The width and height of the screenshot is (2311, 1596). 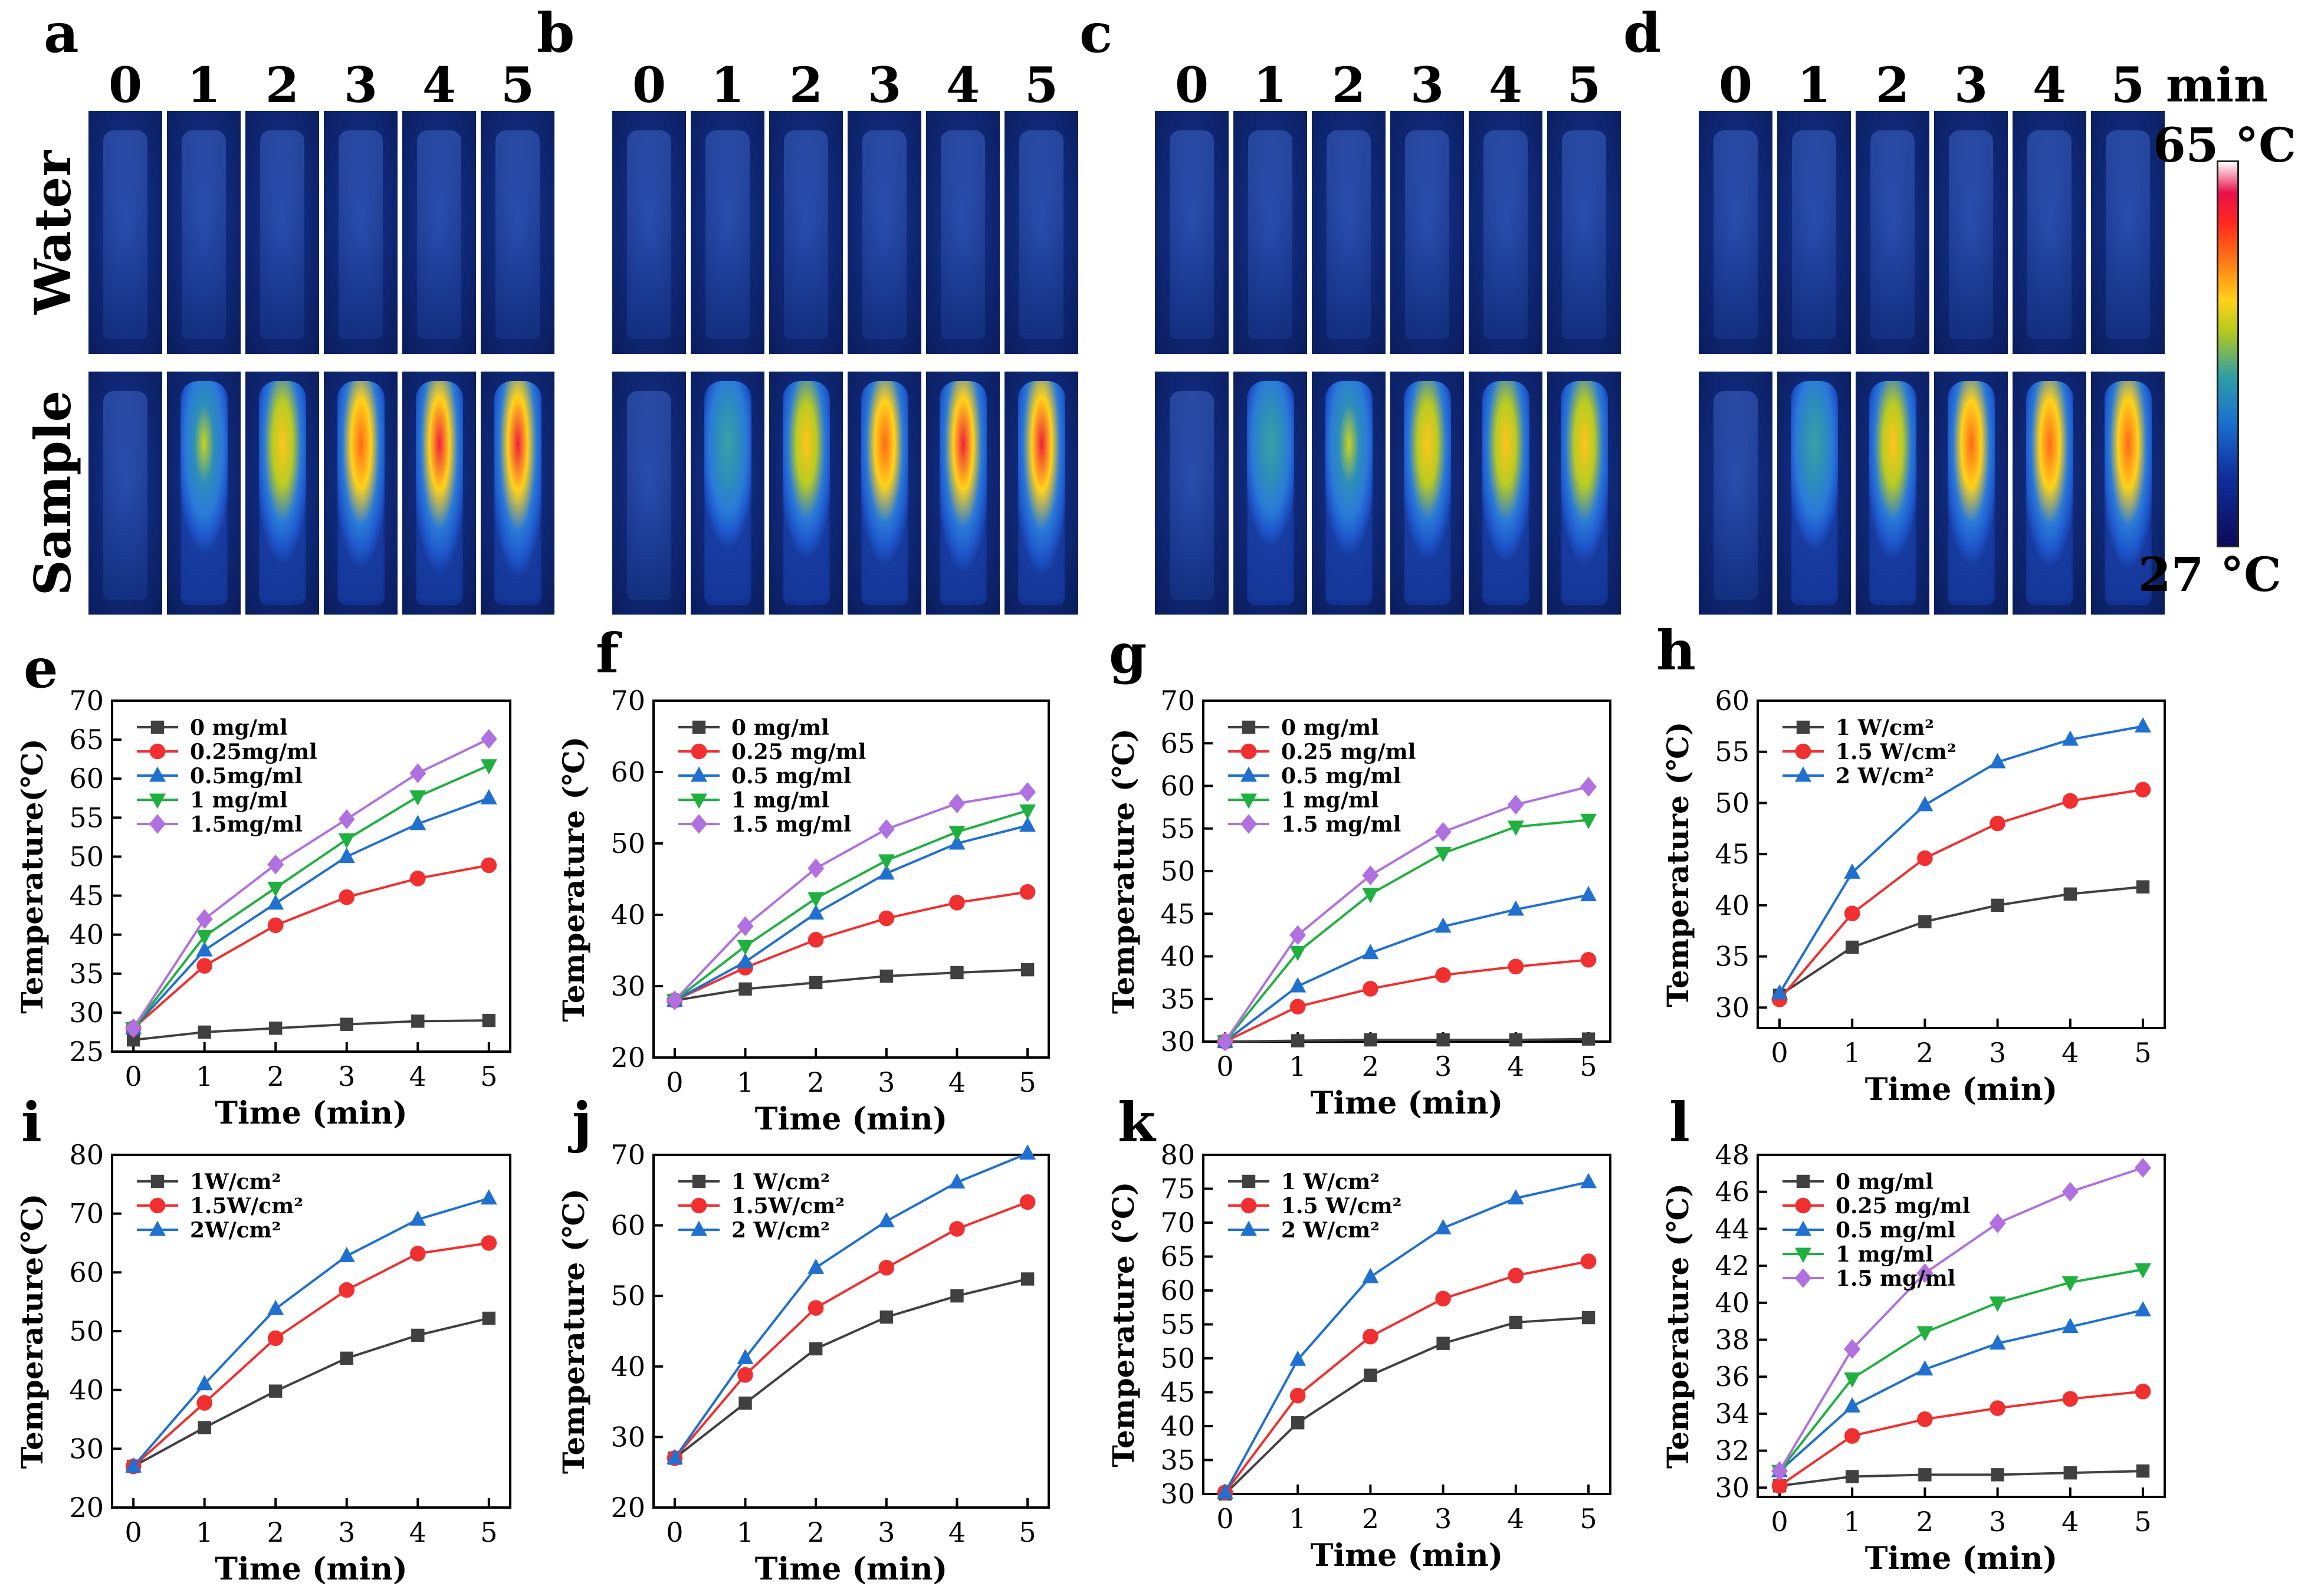 What do you see at coordinates (886, 1082) in the screenshot?
I see `x-tick-label: 3` at bounding box center [886, 1082].